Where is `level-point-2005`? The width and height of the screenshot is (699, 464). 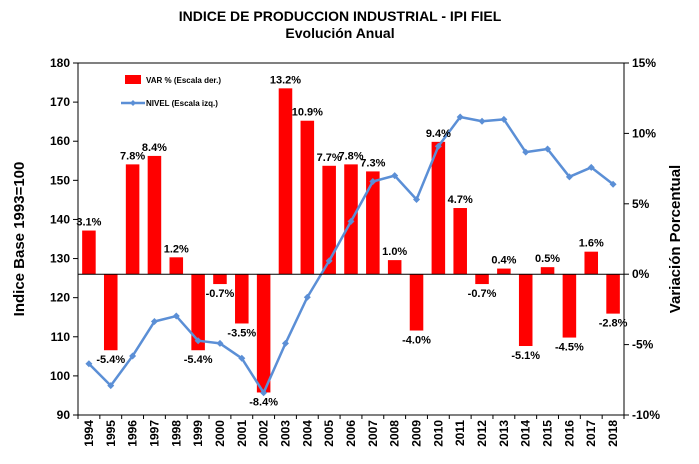
level-point-2005 is located at coordinates (329, 261).